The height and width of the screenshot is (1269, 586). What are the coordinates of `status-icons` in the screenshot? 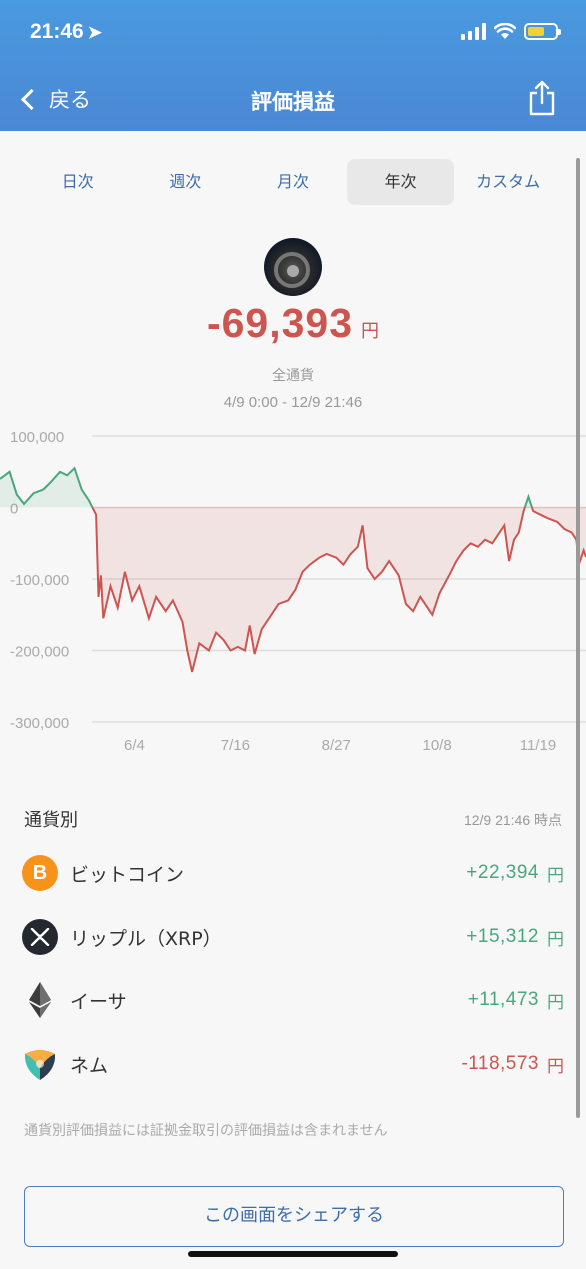 It's located at (511, 31).